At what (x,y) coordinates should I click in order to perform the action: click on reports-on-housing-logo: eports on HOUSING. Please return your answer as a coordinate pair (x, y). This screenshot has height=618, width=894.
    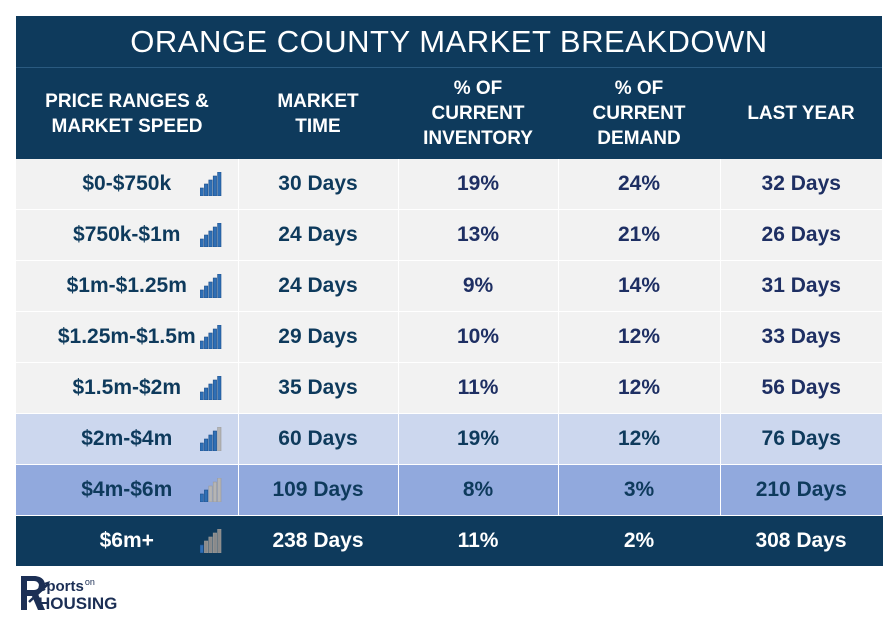
    Looking at the image, I should click on (69, 594).